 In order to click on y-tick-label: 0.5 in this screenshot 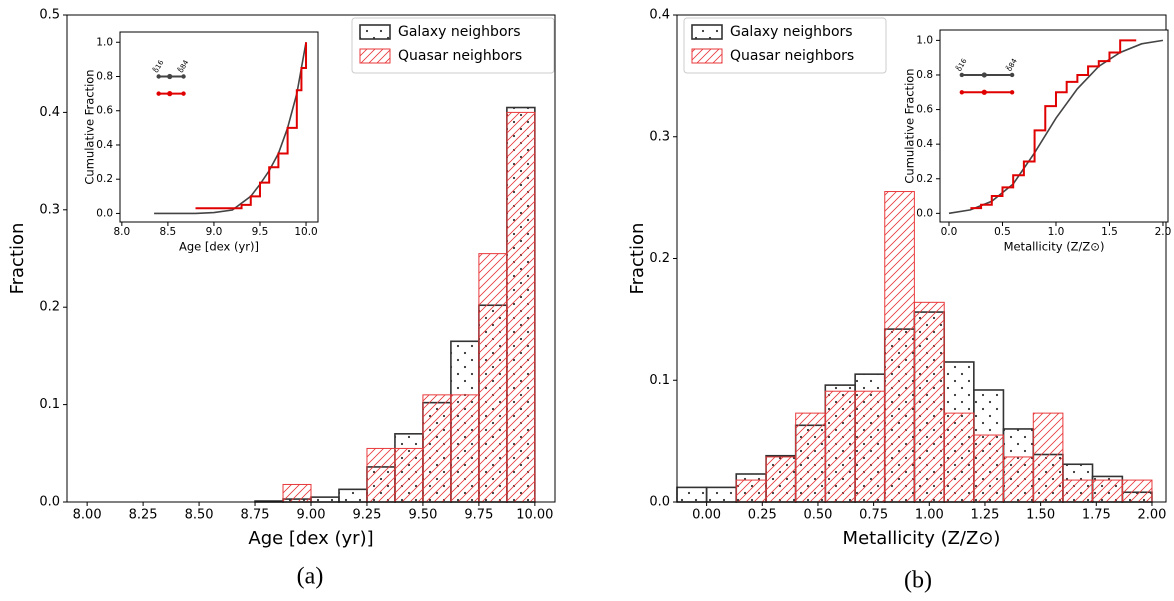, I will do `click(49, 15)`.